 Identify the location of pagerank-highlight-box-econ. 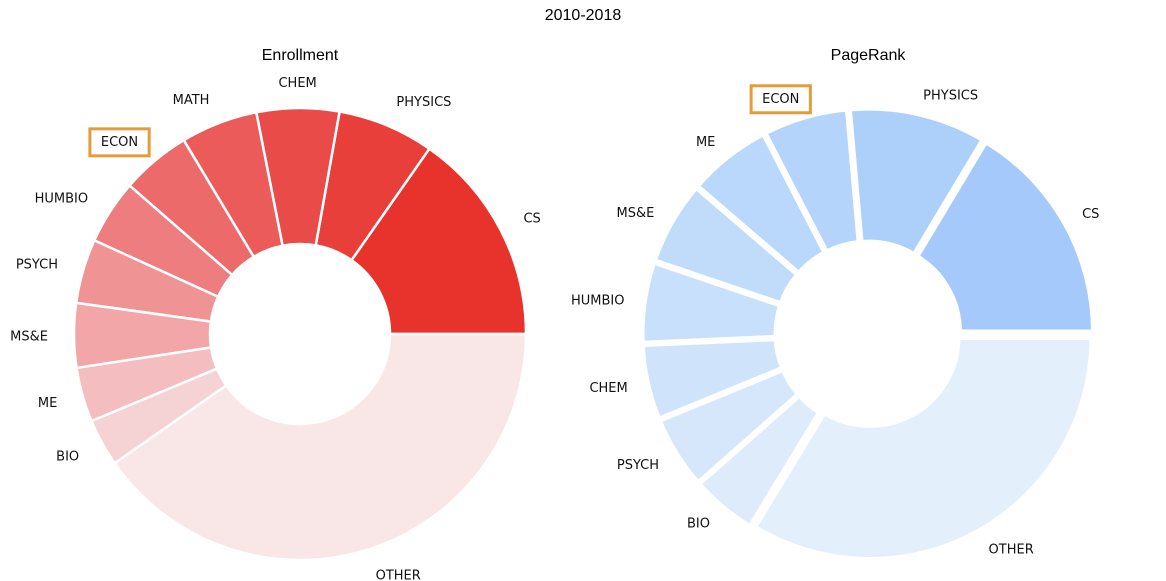
(780, 99).